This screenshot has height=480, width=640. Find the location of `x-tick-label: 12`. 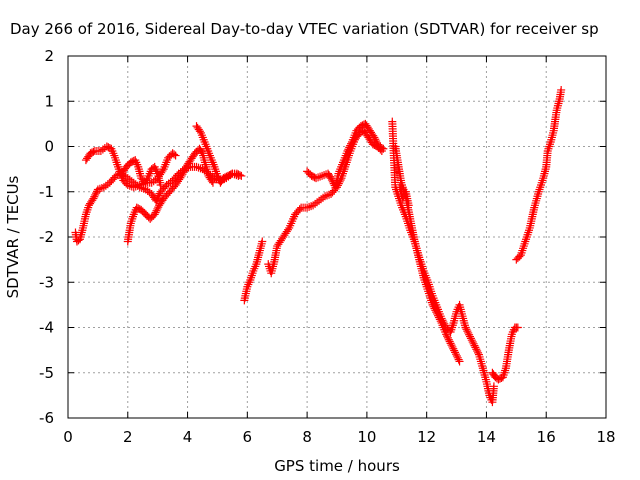

x-tick-label: 12 is located at coordinates (426, 437).